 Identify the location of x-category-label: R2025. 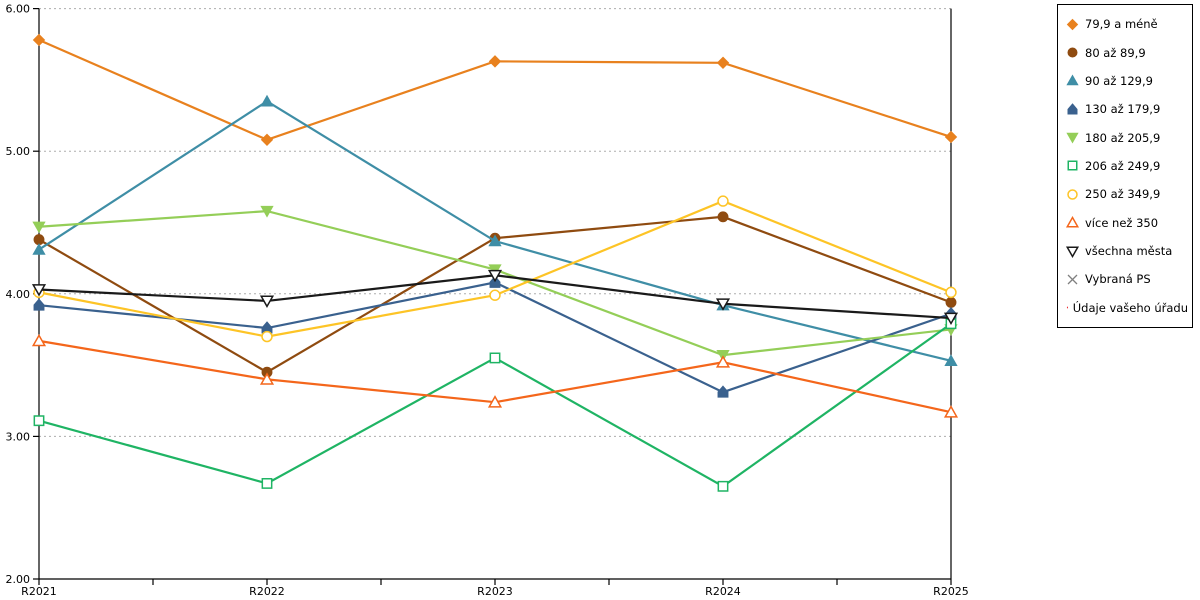
(951, 591).